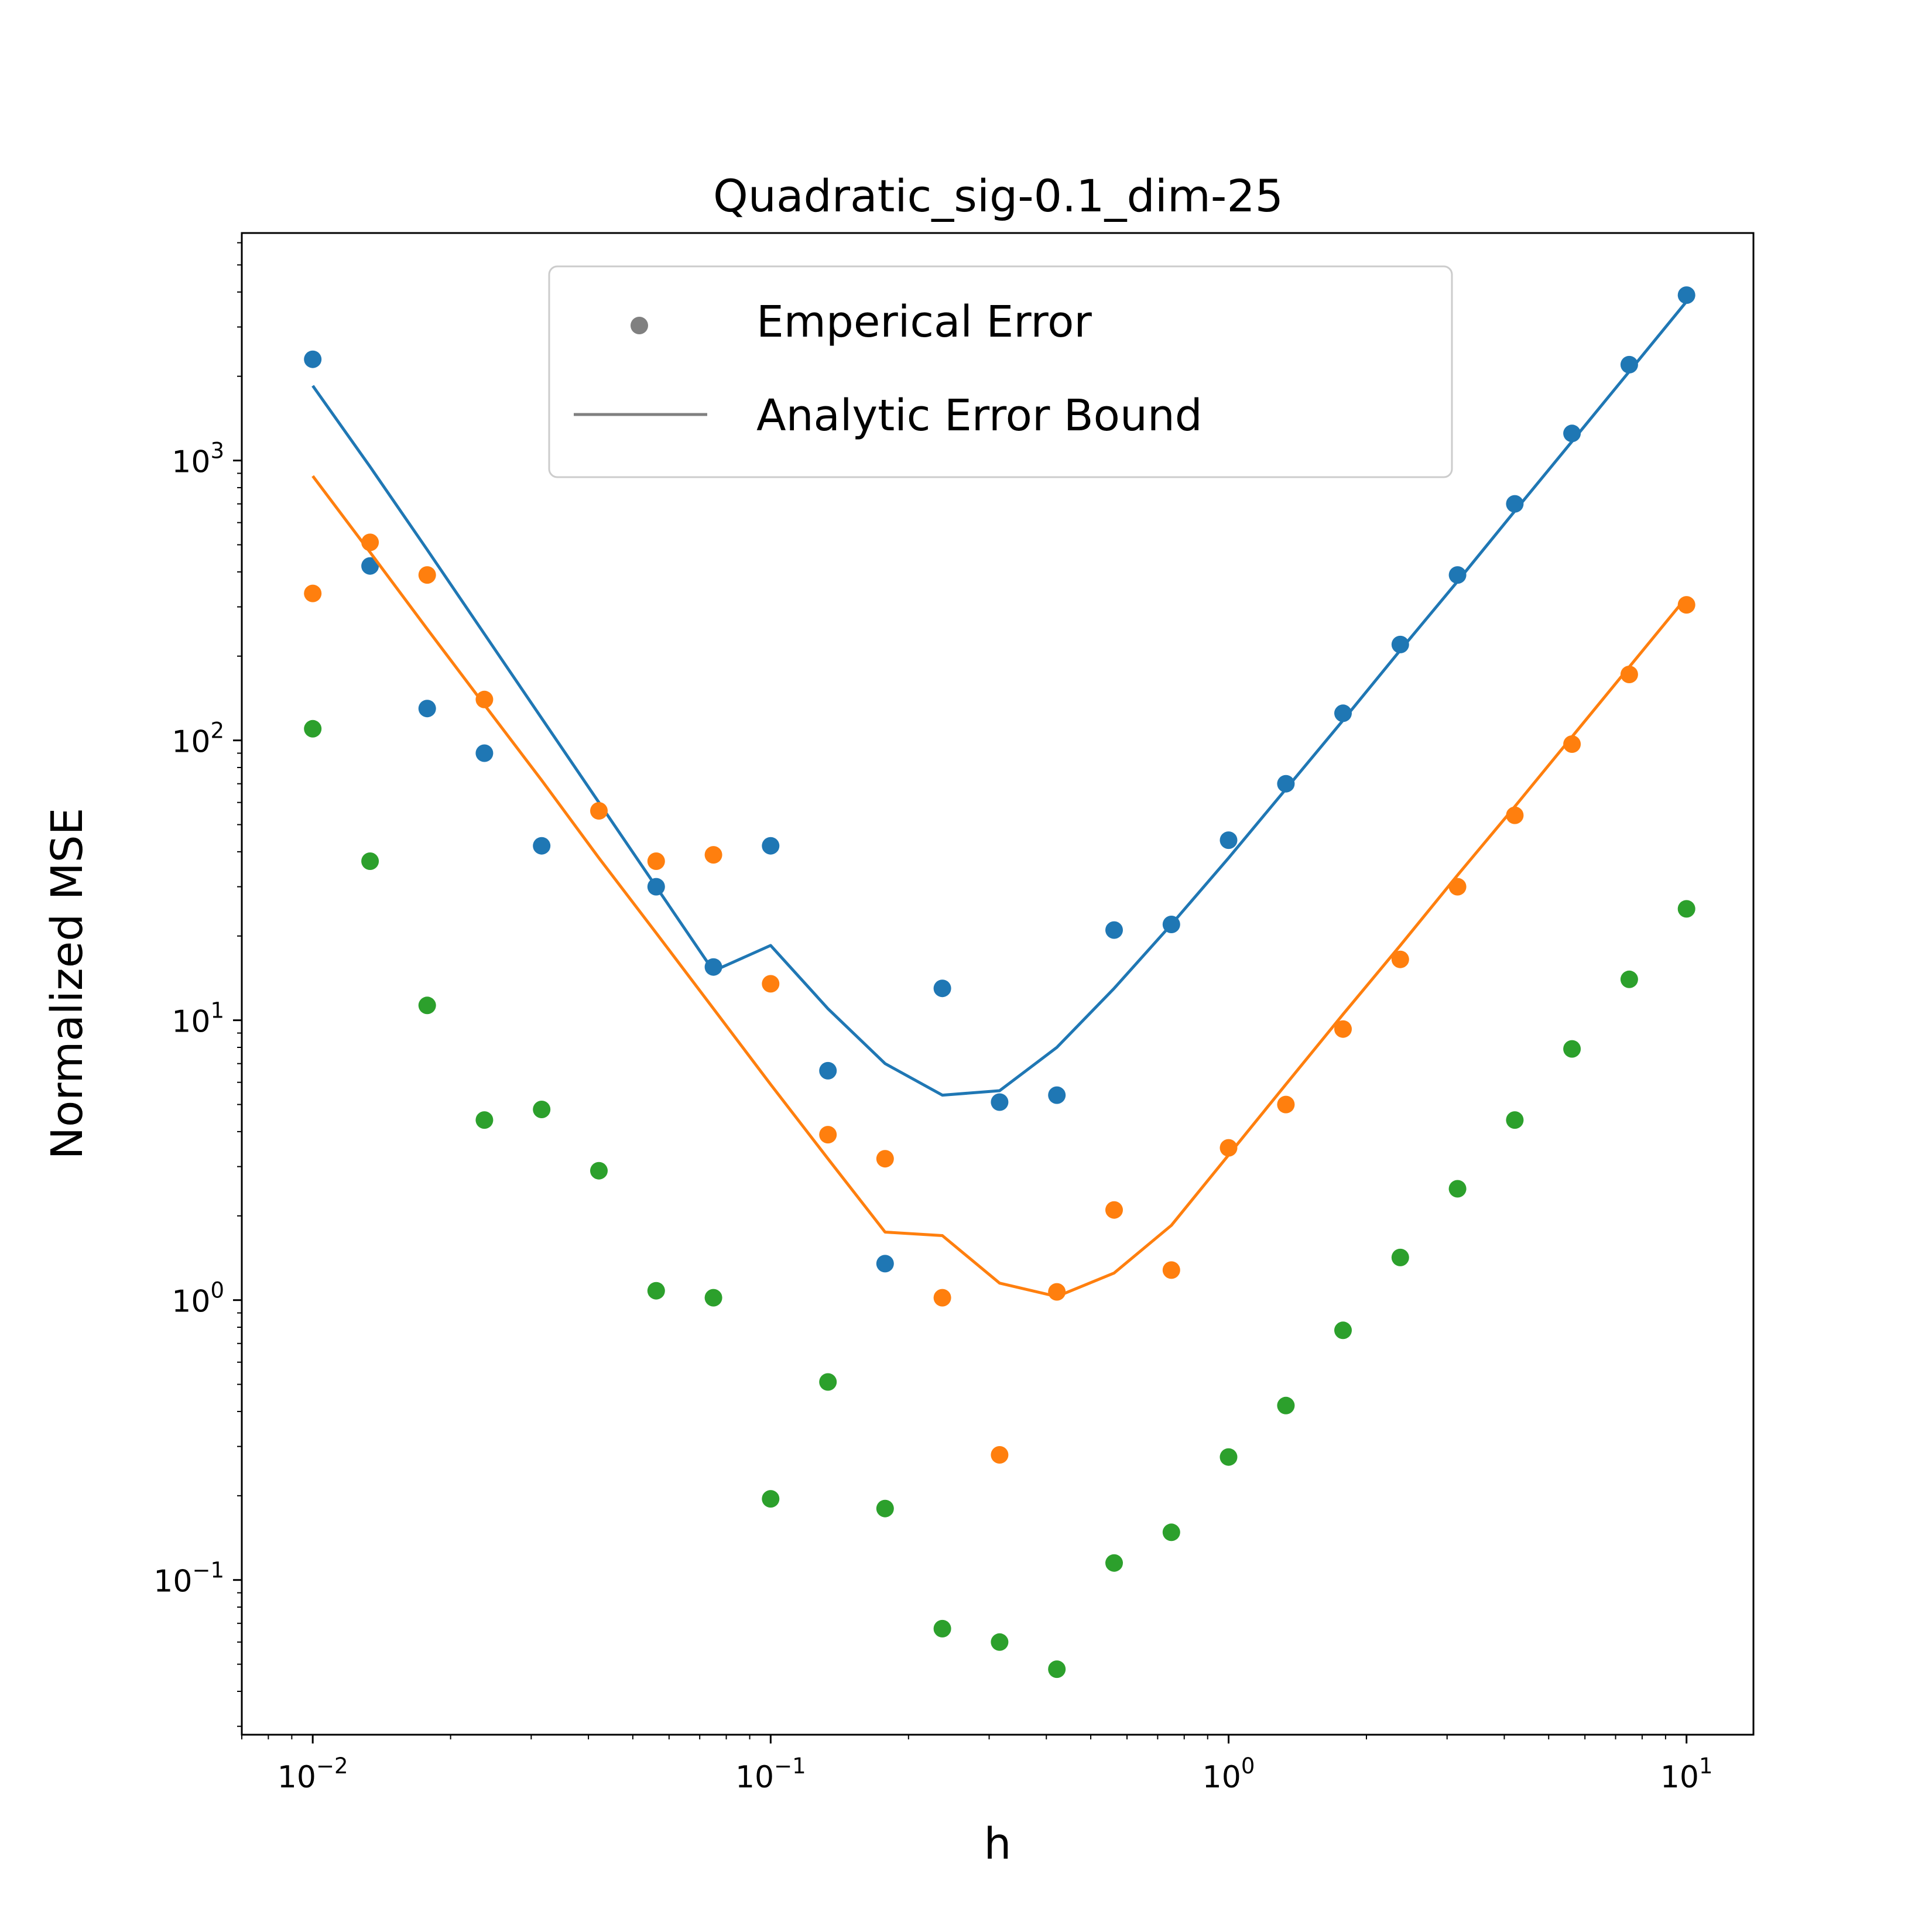 This screenshot has width=1932, height=1932. What do you see at coordinates (198, 1299) in the screenshot?
I see `y-tick-label: 10⁰` at bounding box center [198, 1299].